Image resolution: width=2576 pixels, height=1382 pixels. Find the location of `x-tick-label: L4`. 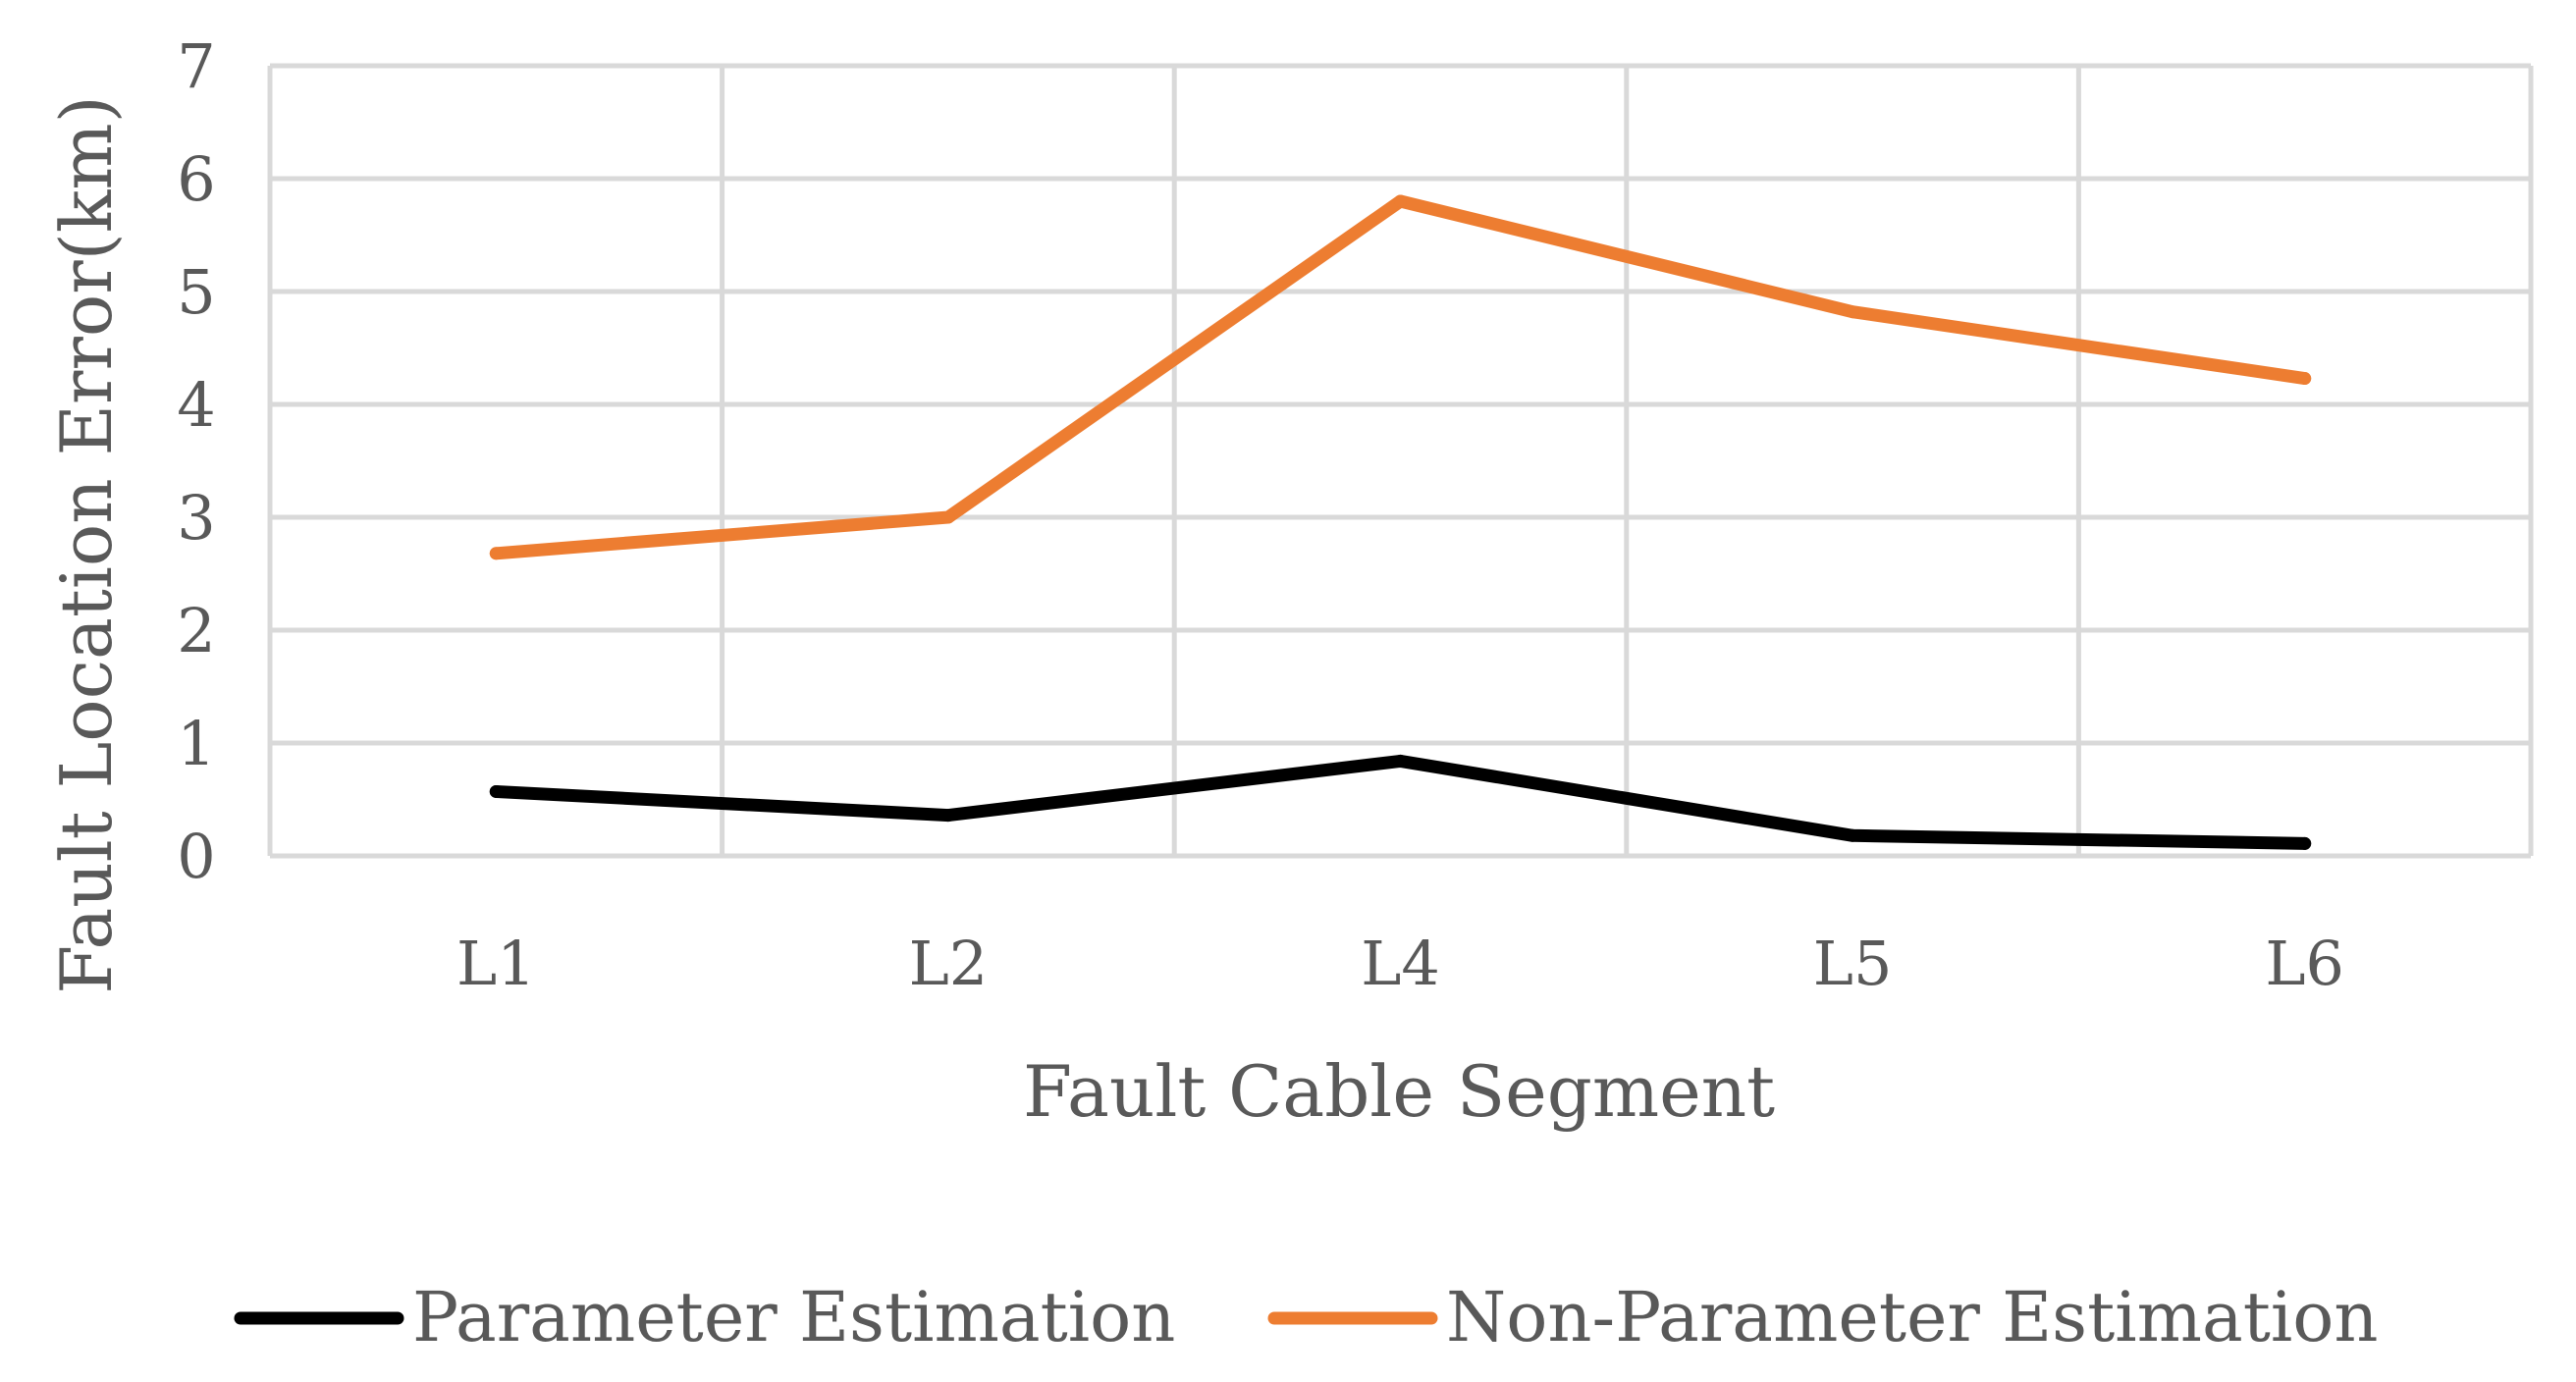

x-tick-label: L4 is located at coordinates (1400, 963).